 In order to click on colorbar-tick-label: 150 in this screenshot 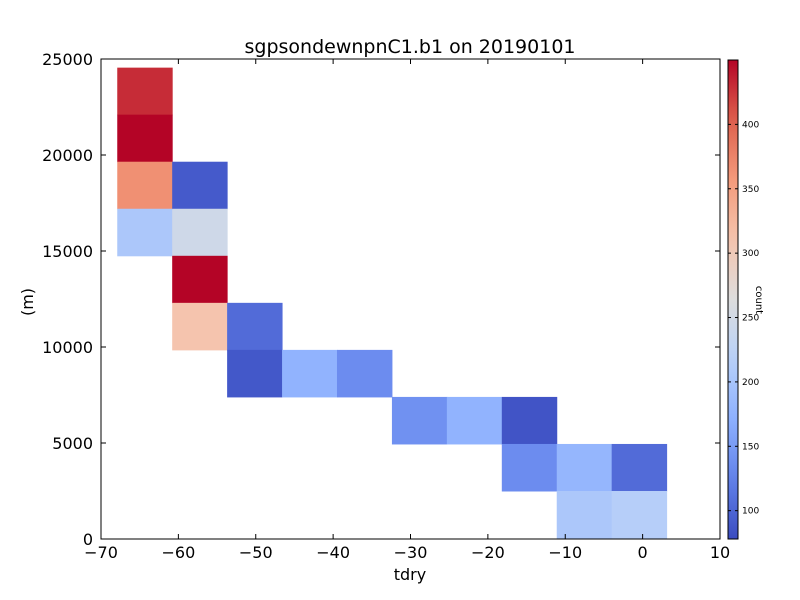, I will do `click(750, 447)`.